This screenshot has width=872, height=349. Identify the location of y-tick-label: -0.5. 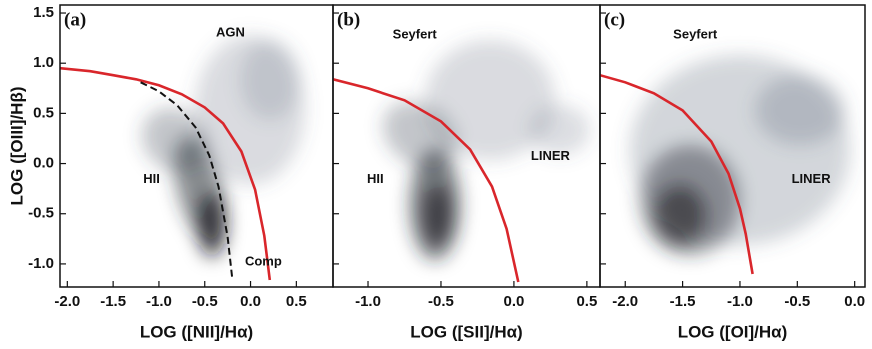
(41, 213).